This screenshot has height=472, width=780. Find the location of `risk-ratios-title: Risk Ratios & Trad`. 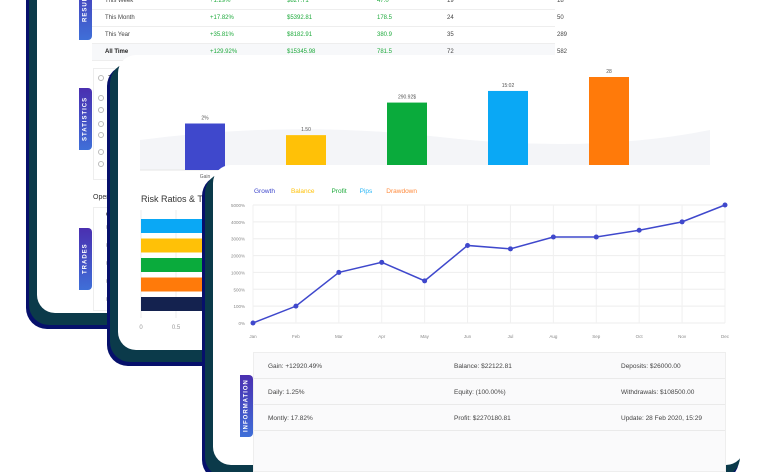

risk-ratios-title: Risk Ratios & Trad is located at coordinates (178, 199).